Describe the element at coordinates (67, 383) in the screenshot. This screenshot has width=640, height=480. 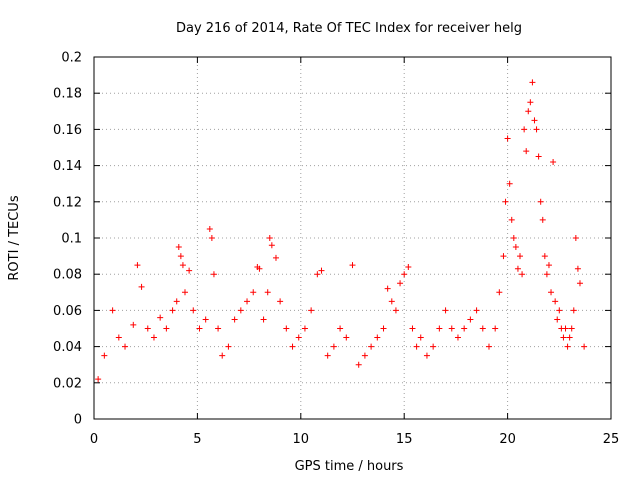
I see `y-tick-label: 0.02` at that location.